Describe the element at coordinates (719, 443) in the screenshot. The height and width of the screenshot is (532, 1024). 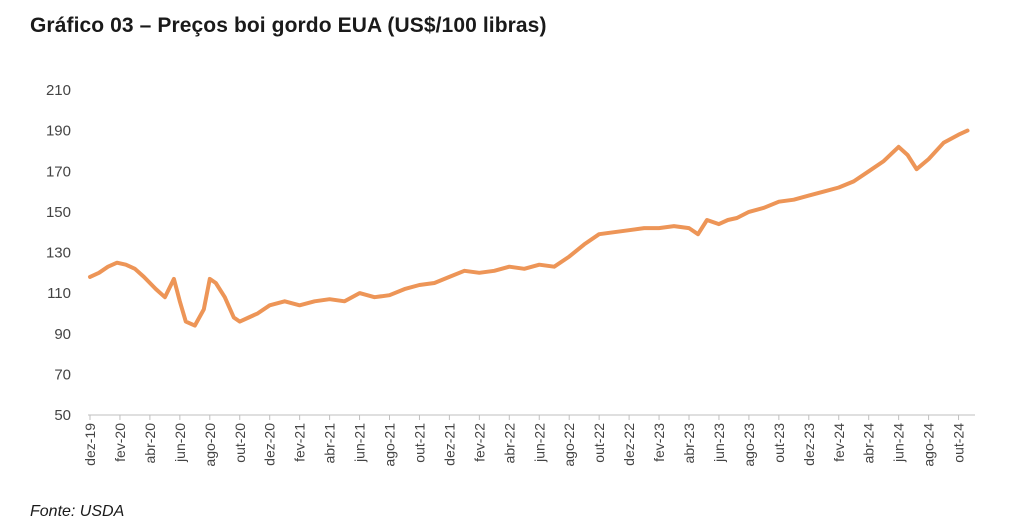
I see `x-tick-label: jun-23` at that location.